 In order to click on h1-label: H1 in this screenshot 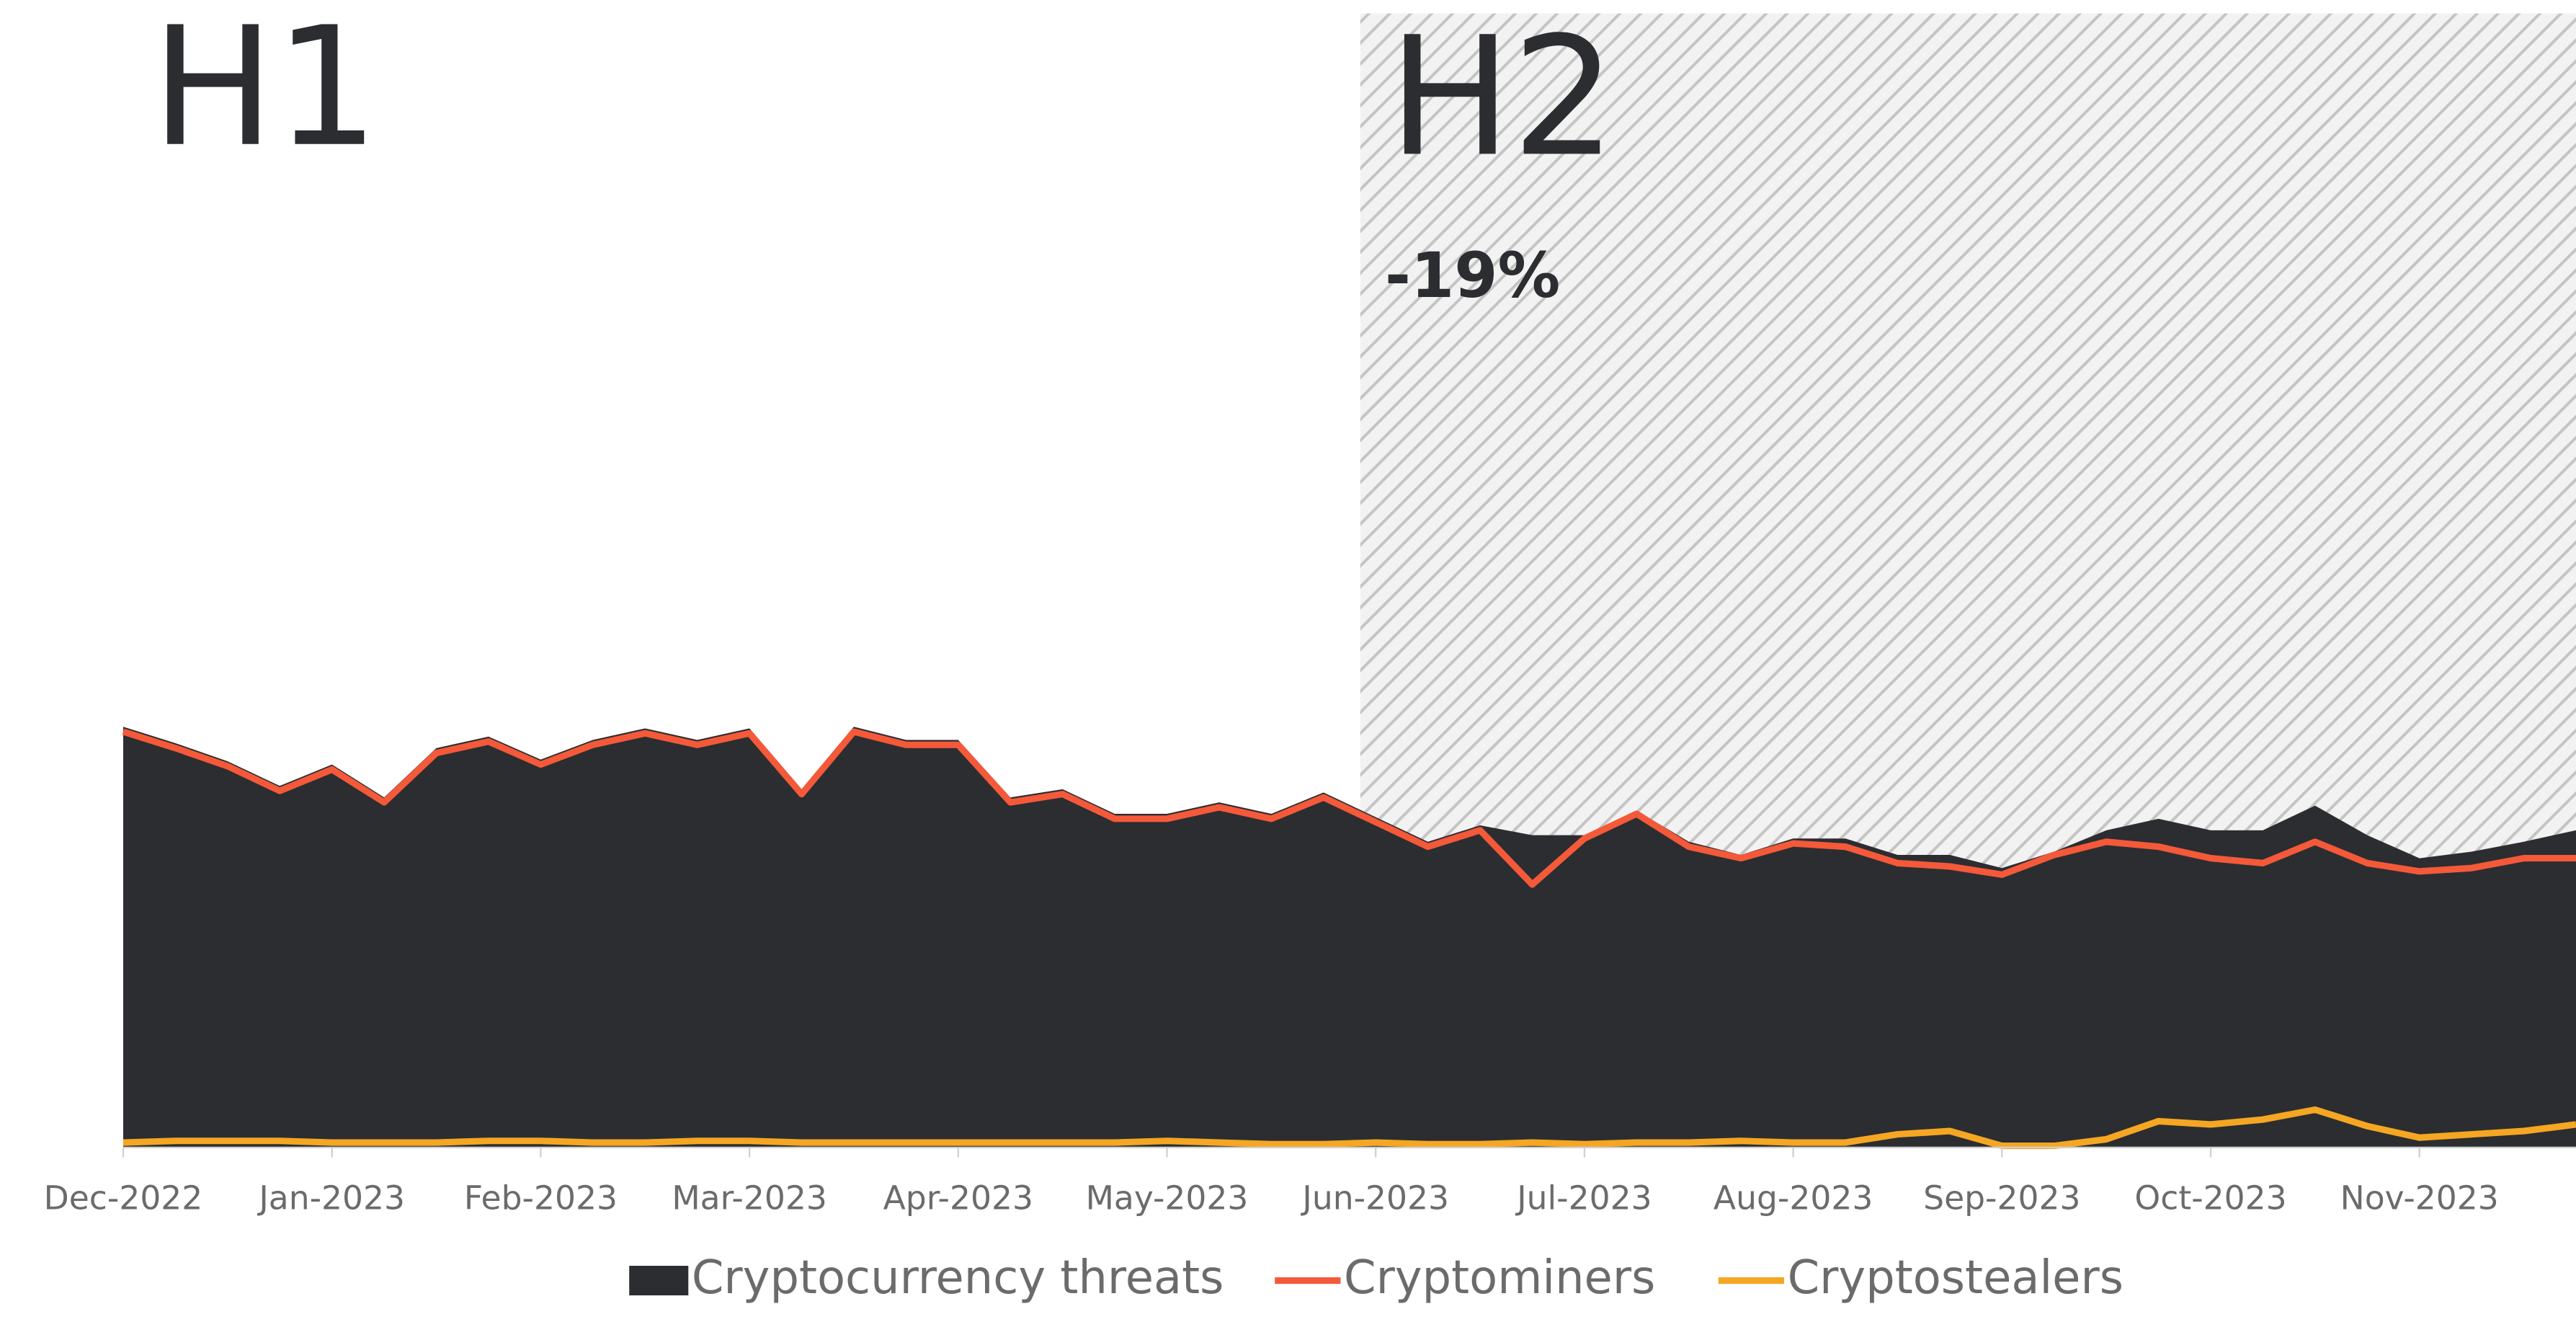, I will do `click(265, 92)`.